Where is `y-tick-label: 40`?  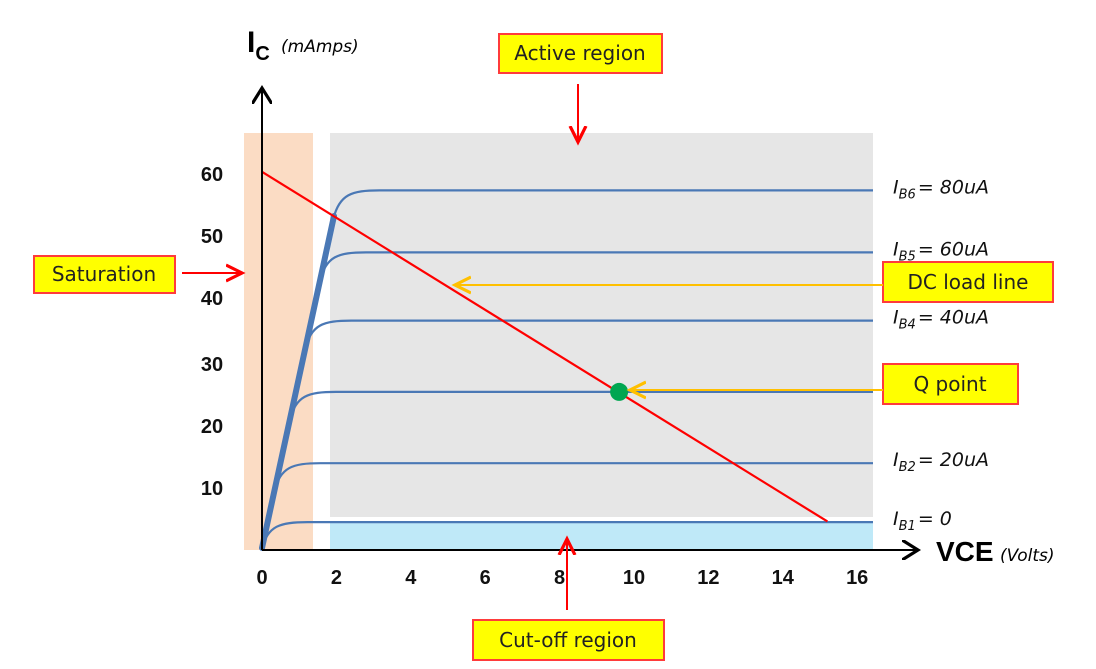 y-tick-label: 40 is located at coordinates (212, 299).